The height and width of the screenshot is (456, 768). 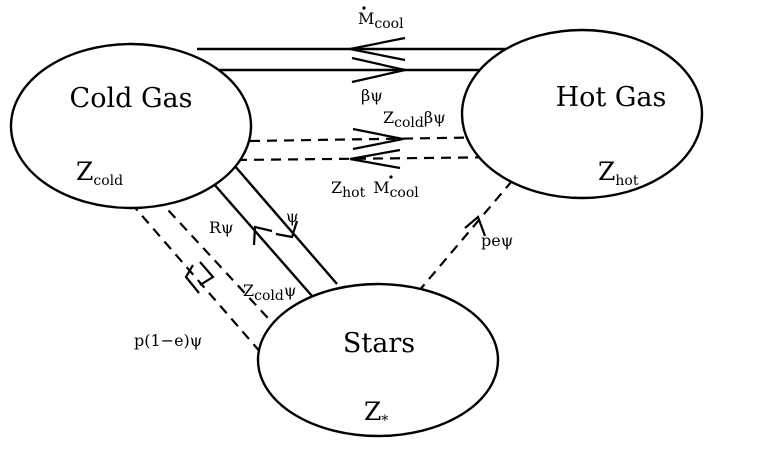 I want to click on mdot-cool-top-label: Mcool, so click(x=381, y=19).